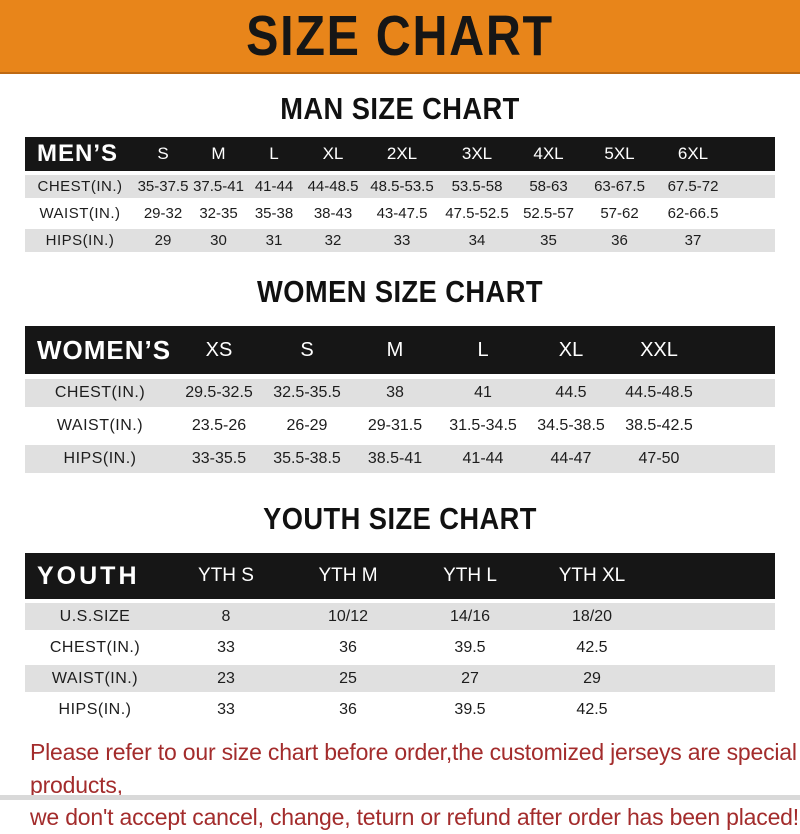  What do you see at coordinates (95, 616) in the screenshot?
I see `row-label: U.S.SIZE` at bounding box center [95, 616].